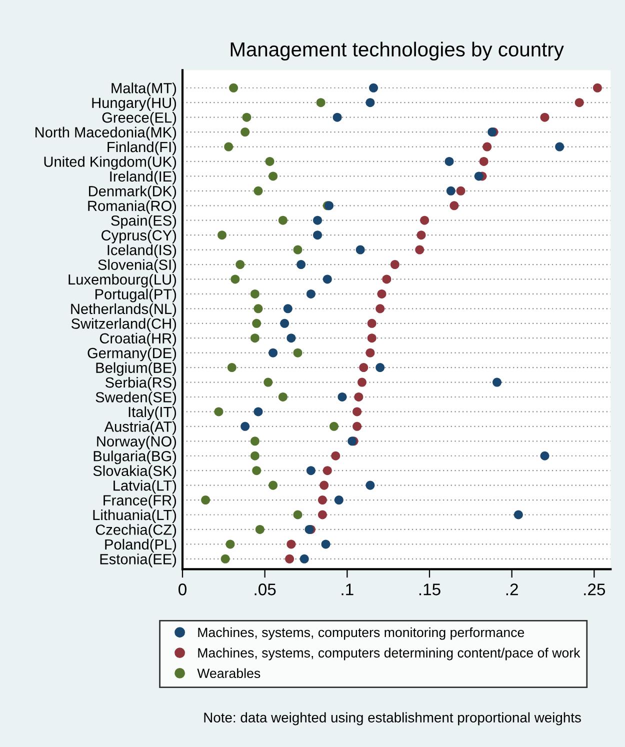  Describe the element at coordinates (140, 501) in the screenshot. I see `y-tick-label: France(FR)` at that location.